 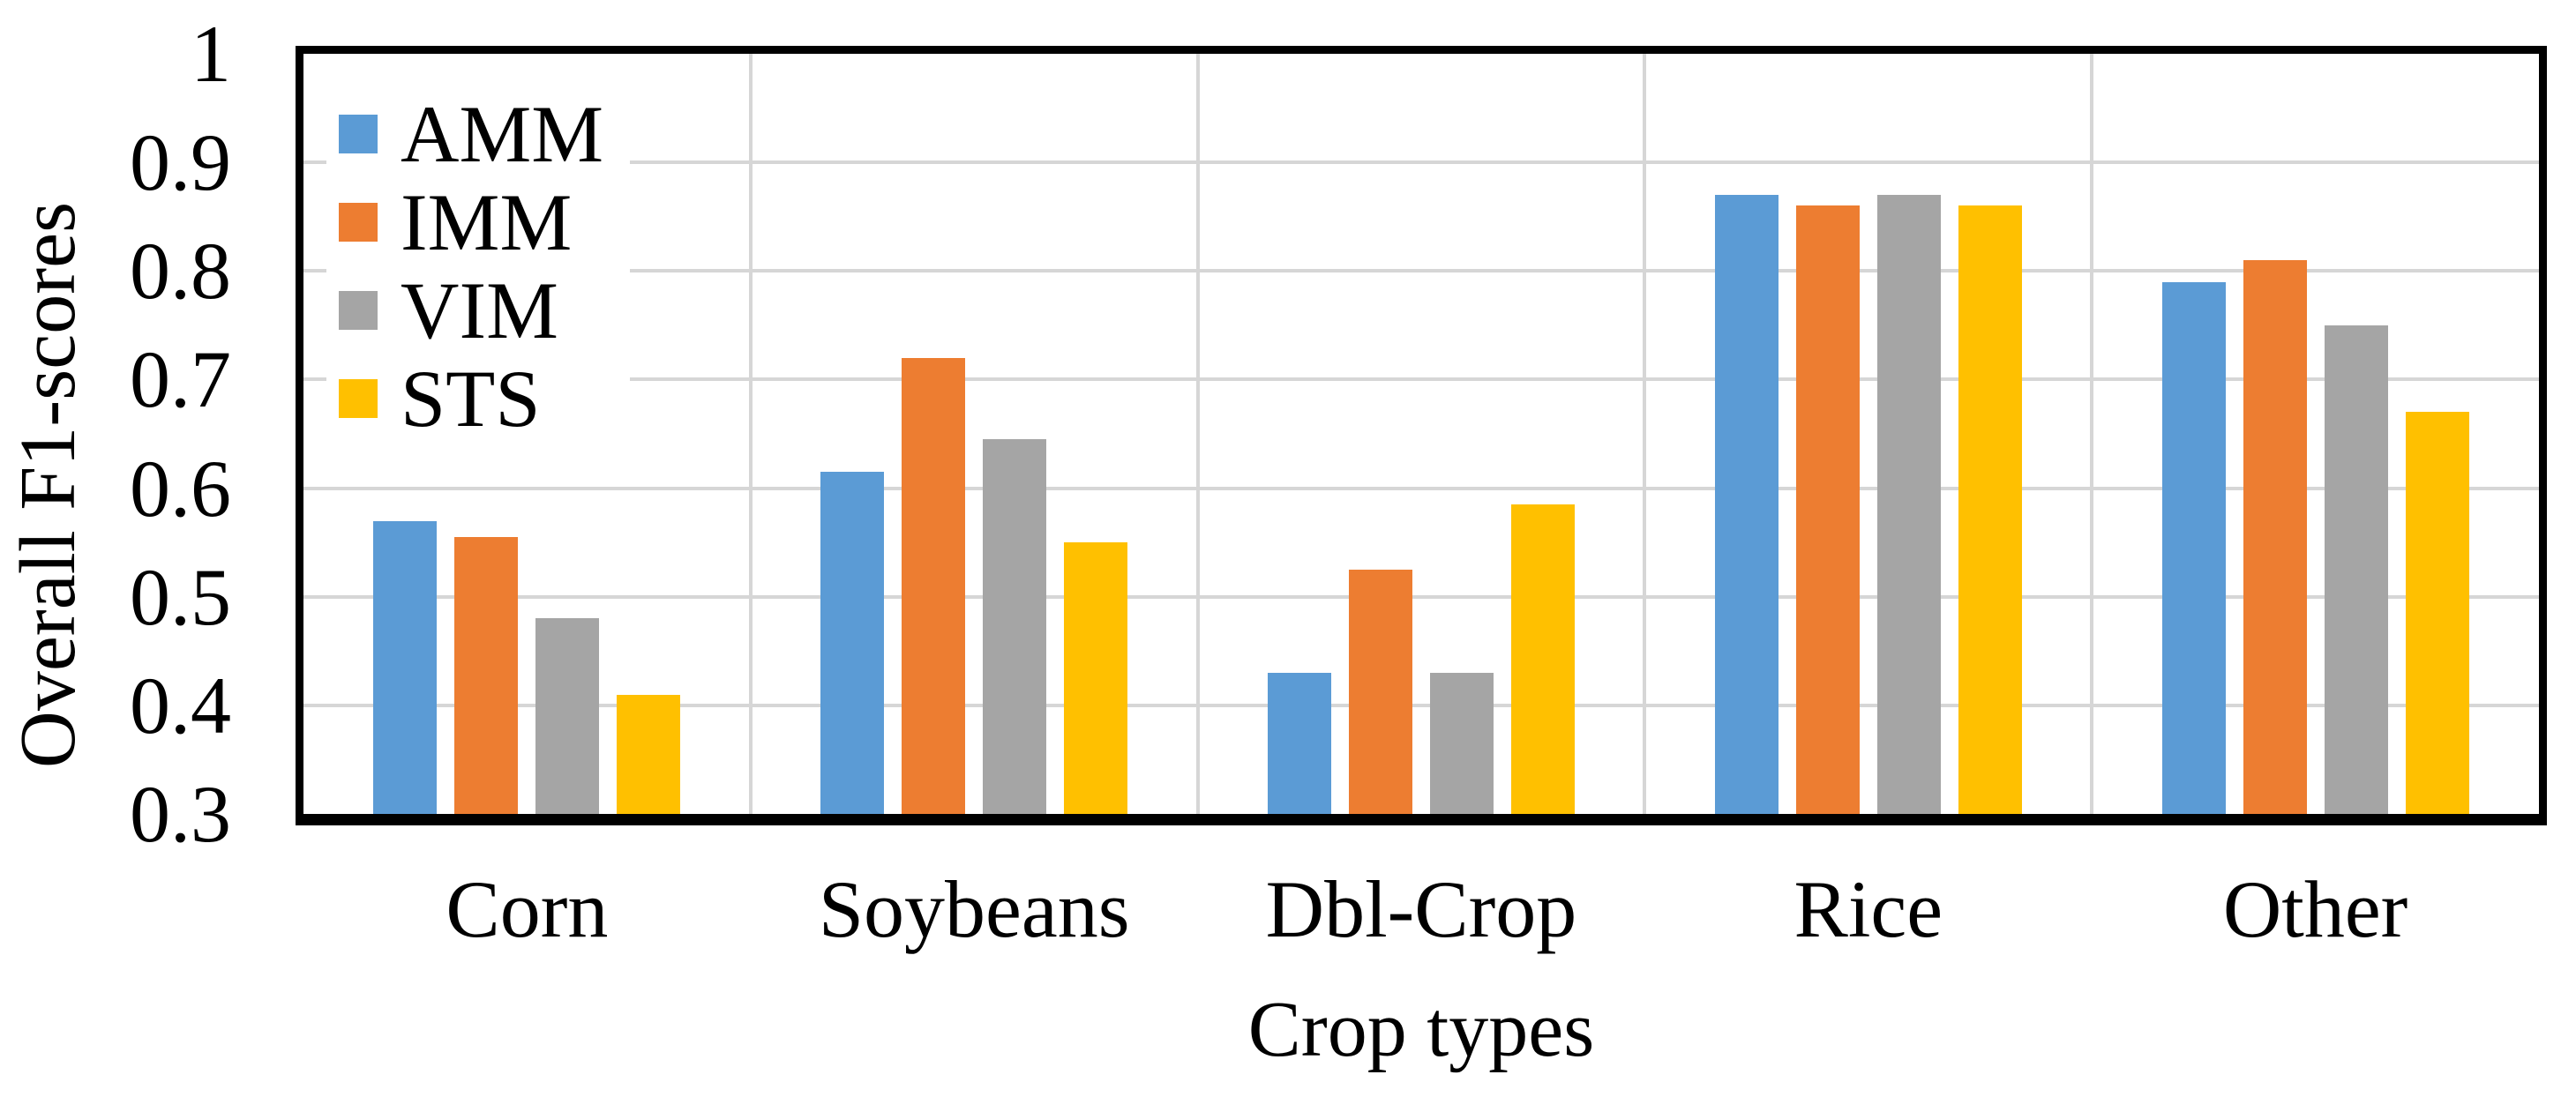 I want to click on bar-group-Rice, so click(x=1868, y=434).